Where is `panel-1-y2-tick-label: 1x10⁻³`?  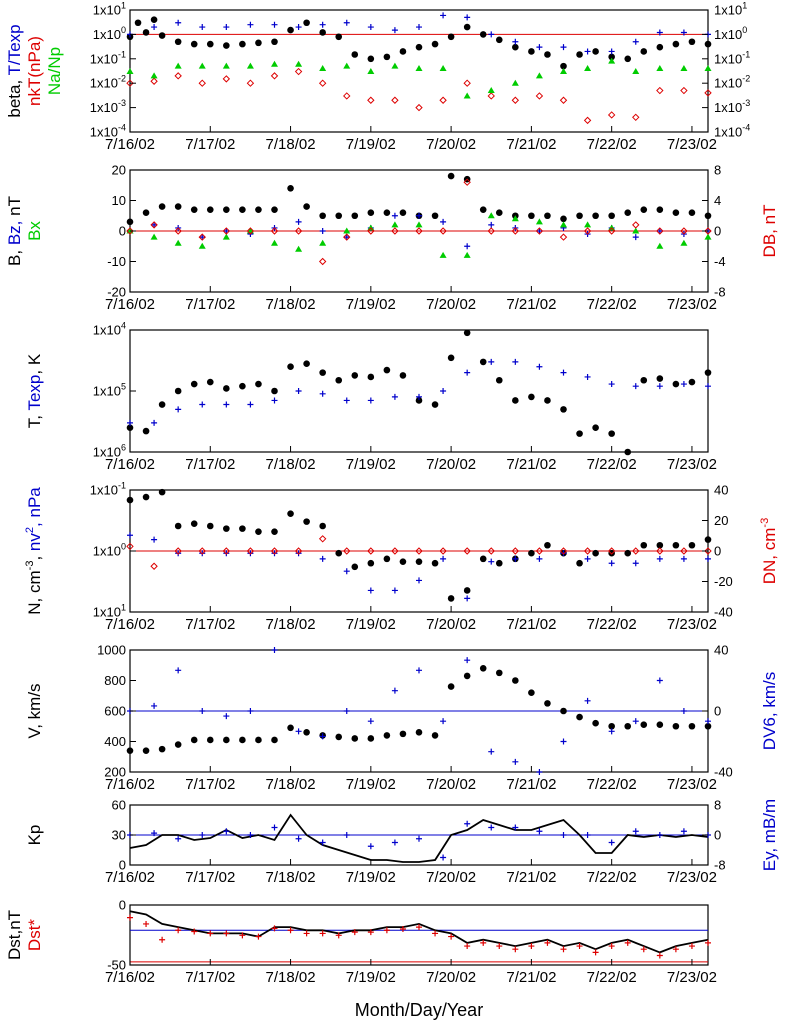
panel-1-y2-tick-label: 1x10⁻³ is located at coordinates (732, 106).